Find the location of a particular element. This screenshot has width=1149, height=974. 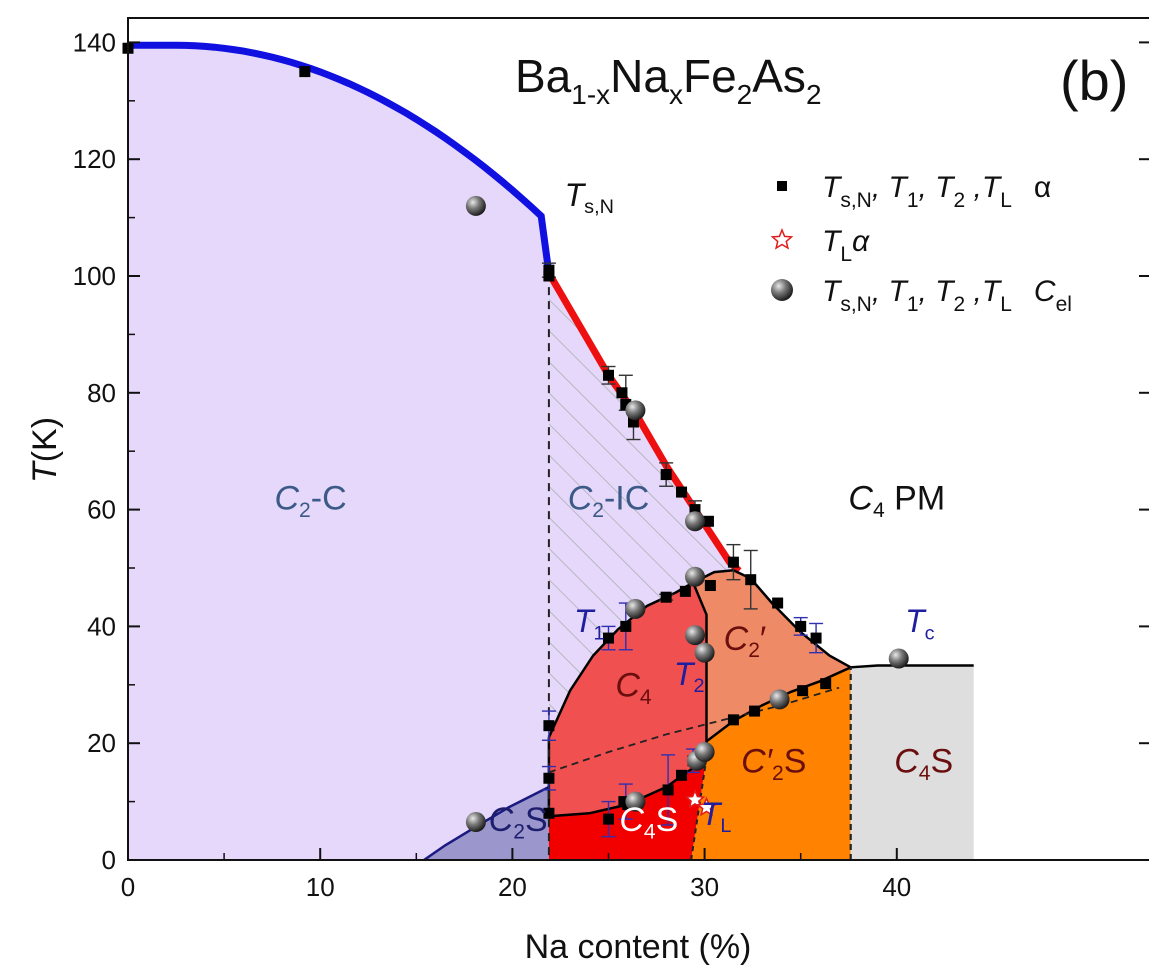

region-c2-prime-s is located at coordinates (771, 763).